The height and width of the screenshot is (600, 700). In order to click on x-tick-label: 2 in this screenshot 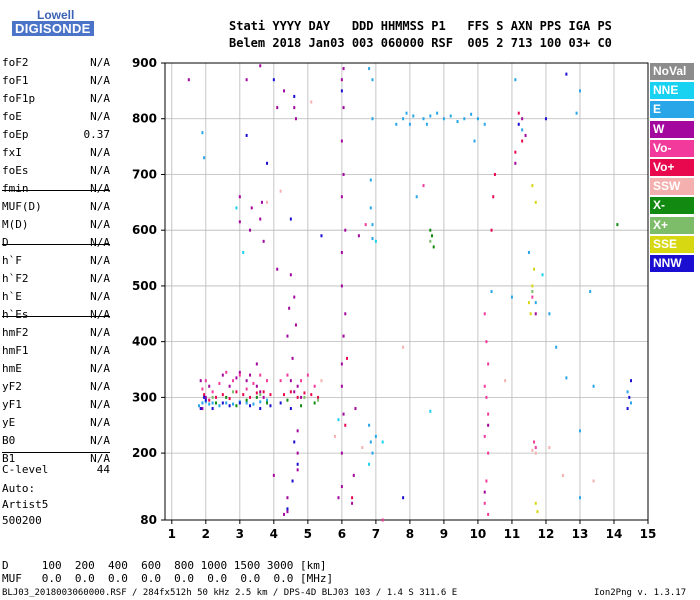, I will do `click(206, 534)`.